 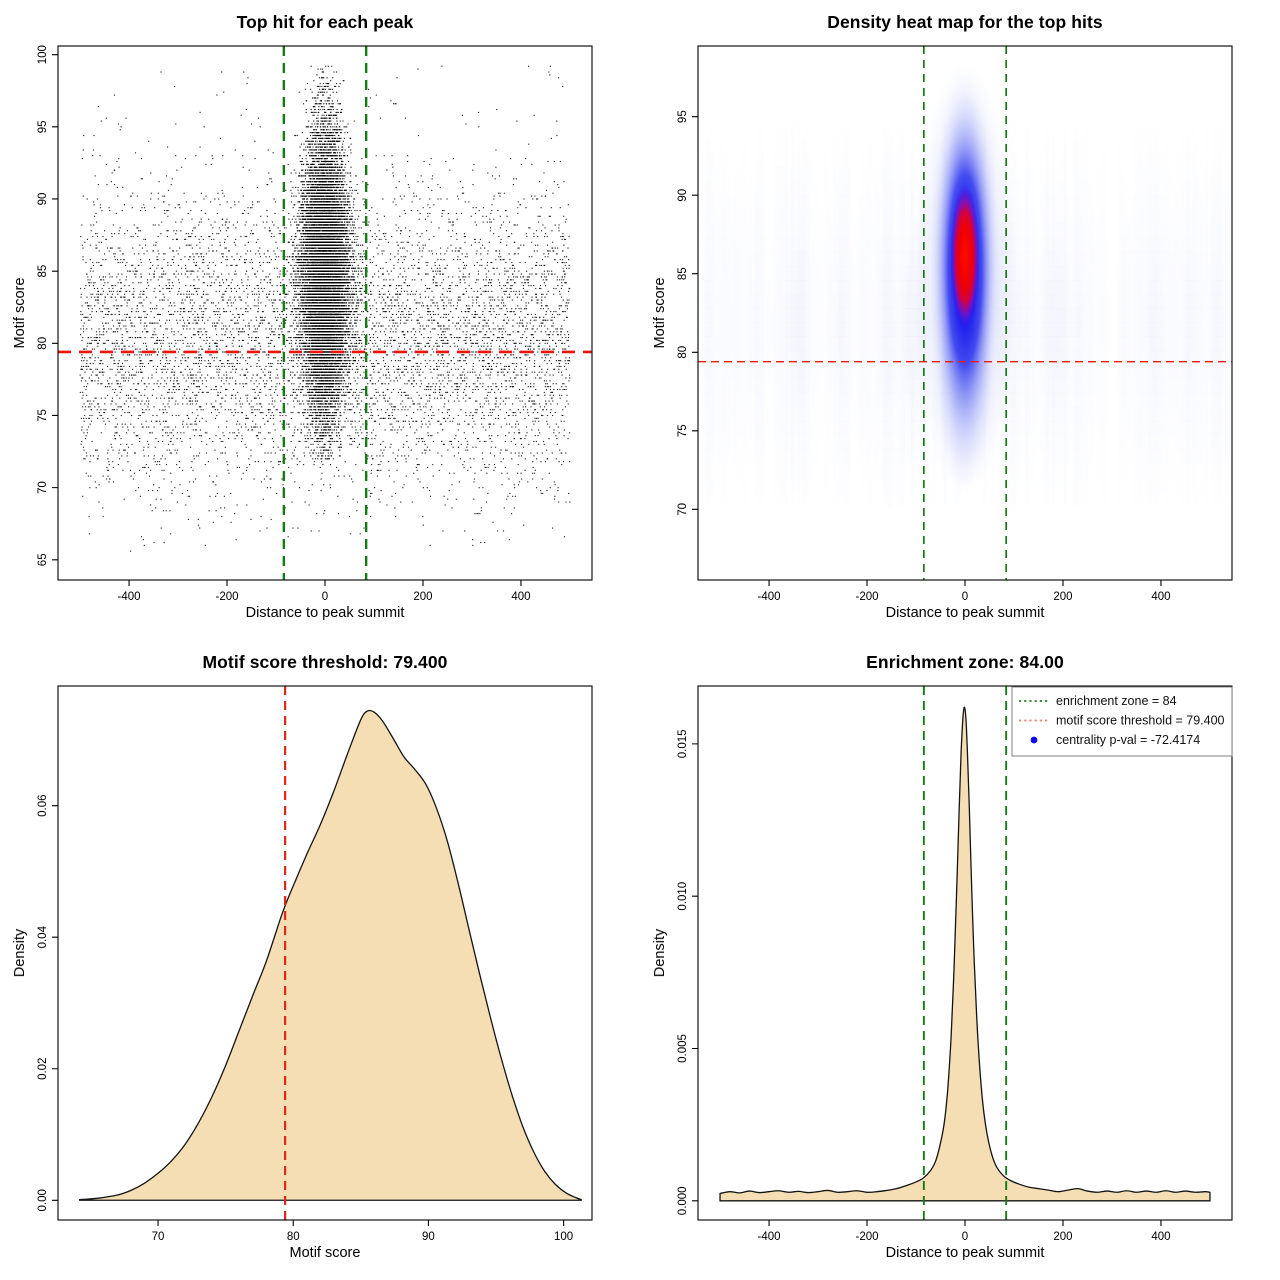 I want to click on scatter-y-axis-label: Motif score, so click(x=20, y=313).